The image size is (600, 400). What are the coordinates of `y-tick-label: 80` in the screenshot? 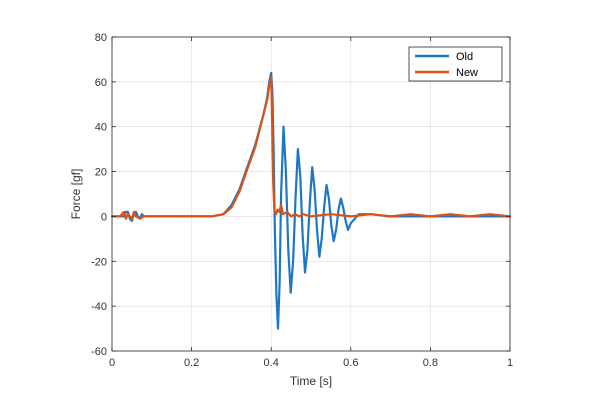 It's located at (101, 38).